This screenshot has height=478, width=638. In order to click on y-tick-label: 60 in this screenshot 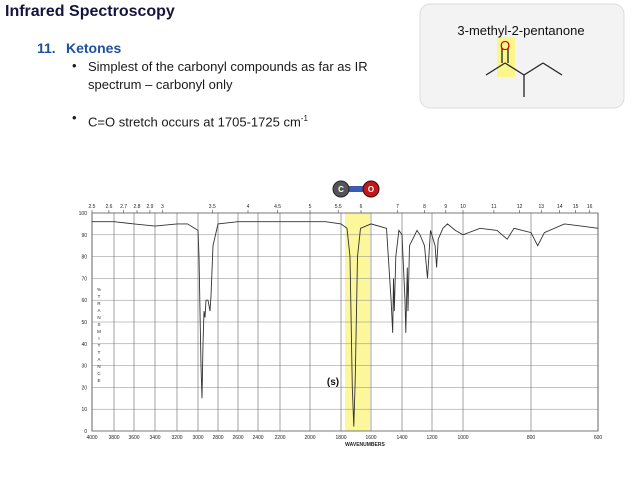, I will do `click(84, 301)`.